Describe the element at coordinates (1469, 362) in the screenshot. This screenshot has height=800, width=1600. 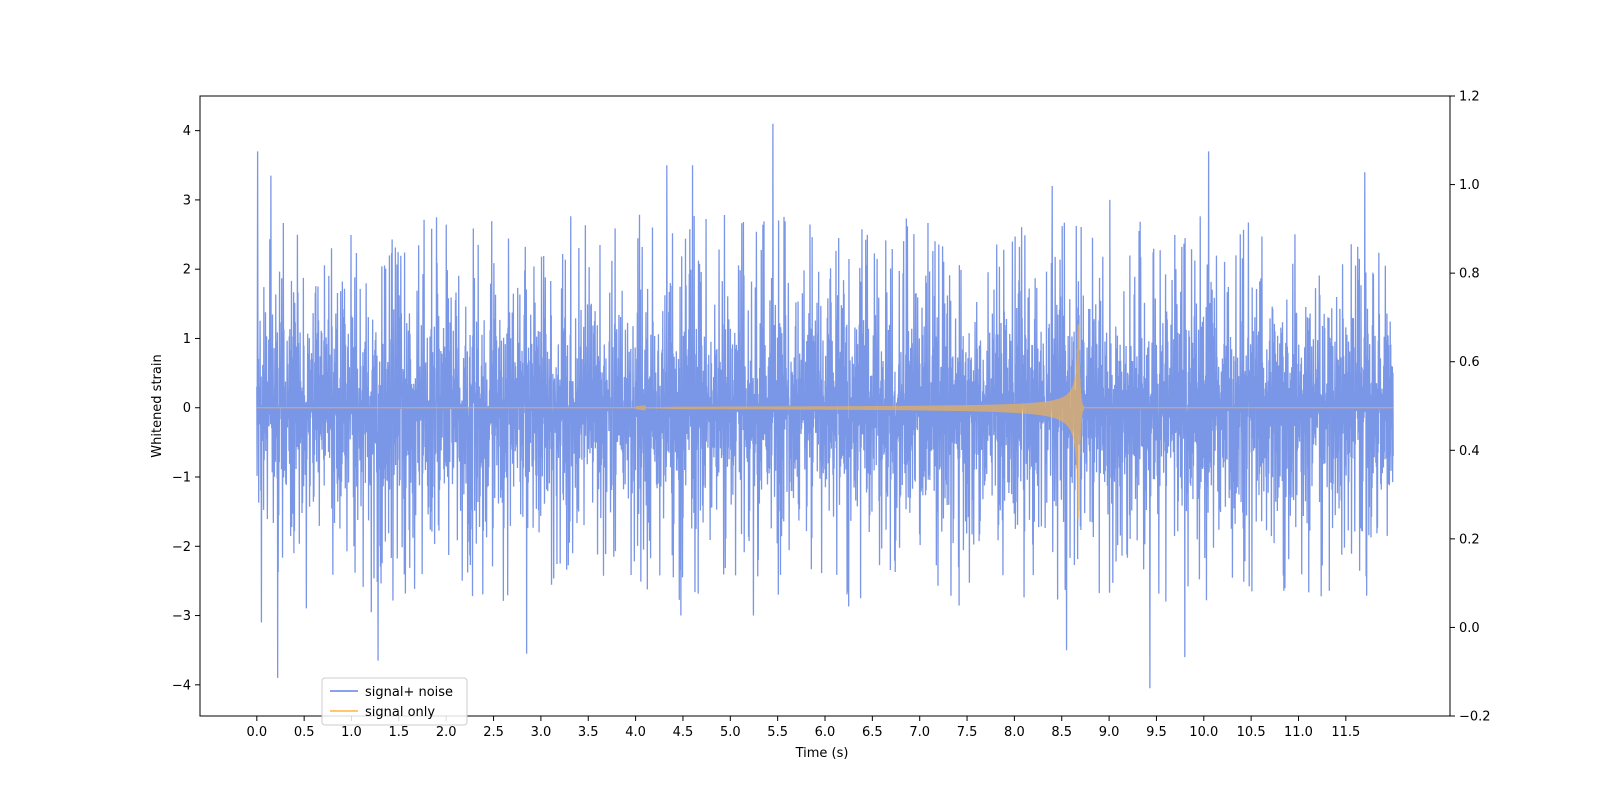
I see `y2-tick-label: 0.6` at that location.